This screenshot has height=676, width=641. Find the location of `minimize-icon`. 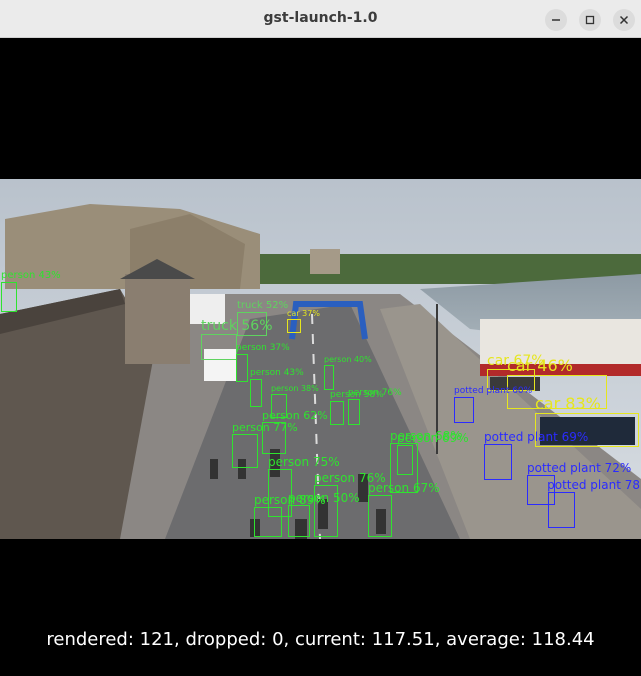

minimize-icon is located at coordinates (556, 20).